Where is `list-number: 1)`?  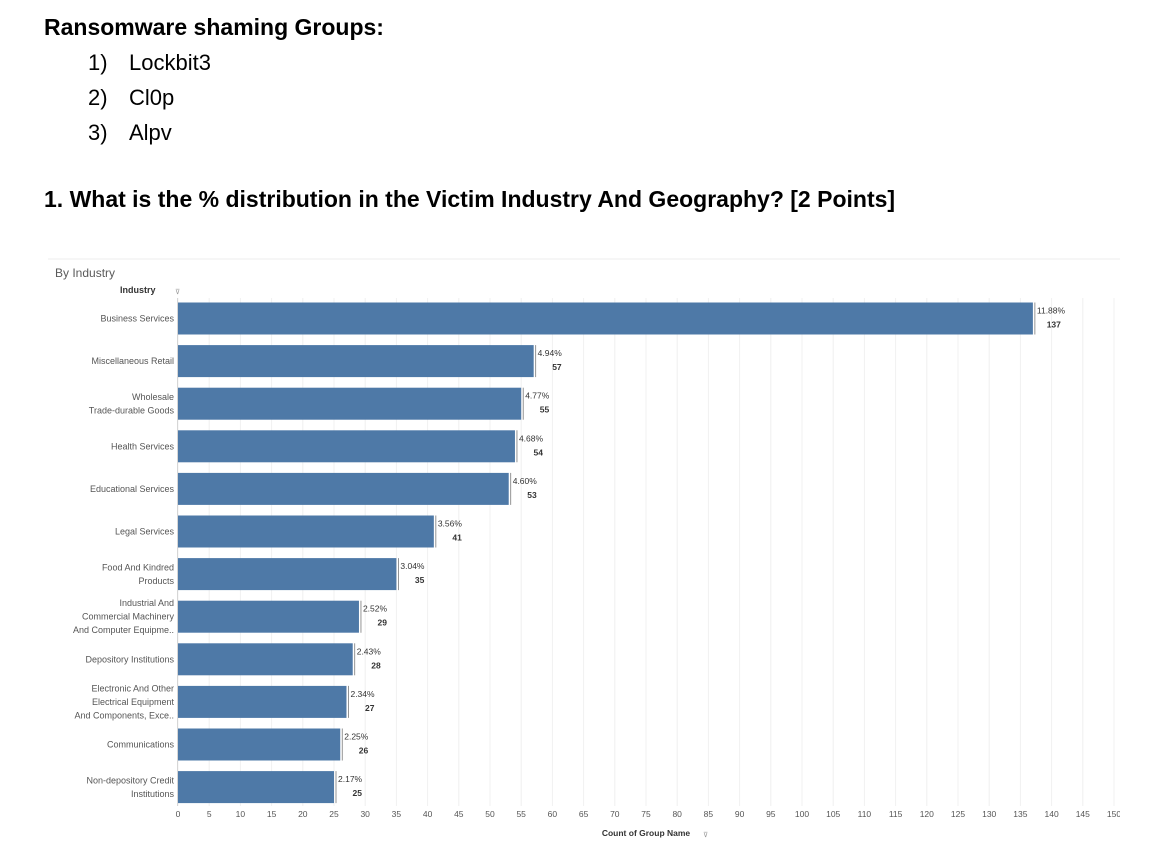 list-number: 1) is located at coordinates (98, 62).